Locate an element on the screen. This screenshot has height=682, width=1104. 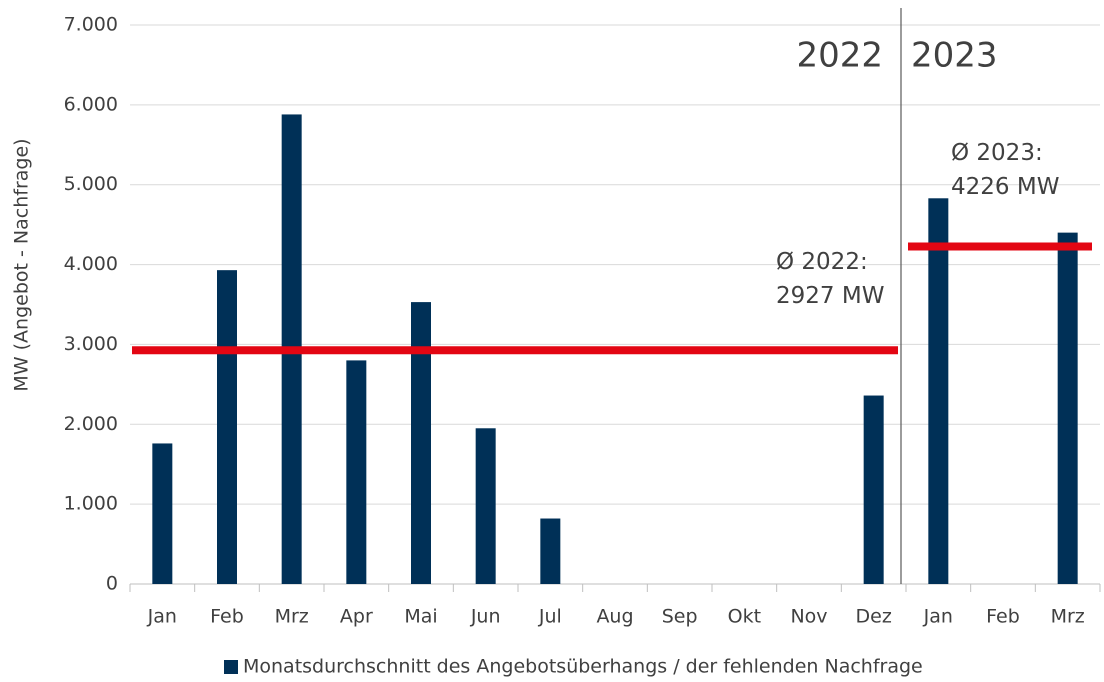
period-label: 2023 is located at coordinates (954, 56).